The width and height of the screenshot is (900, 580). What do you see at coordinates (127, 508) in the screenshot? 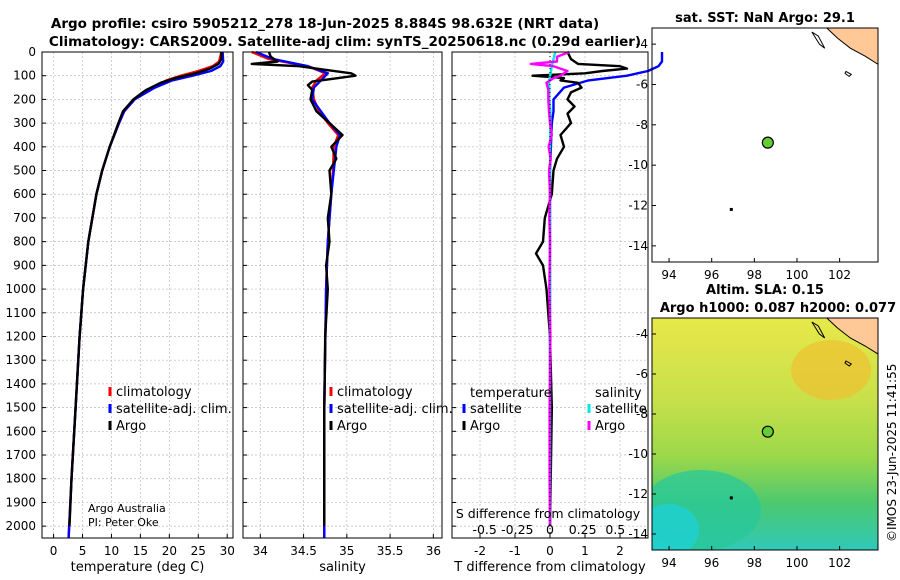
I see `credit-line: Argo Australia` at bounding box center [127, 508].